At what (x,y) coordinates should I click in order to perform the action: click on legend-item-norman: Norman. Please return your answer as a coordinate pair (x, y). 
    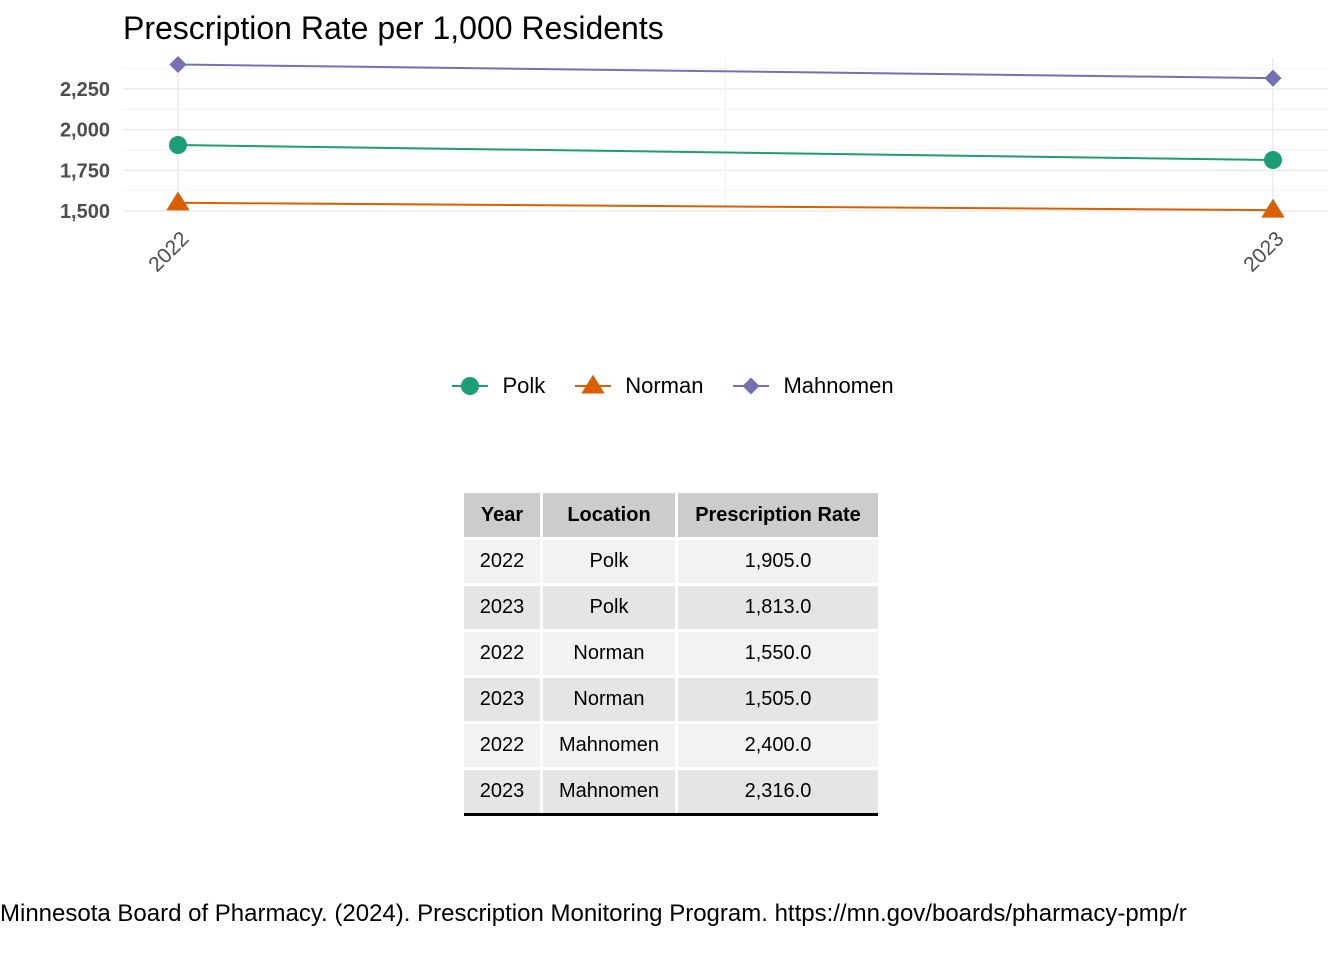
    Looking at the image, I should click on (638, 386).